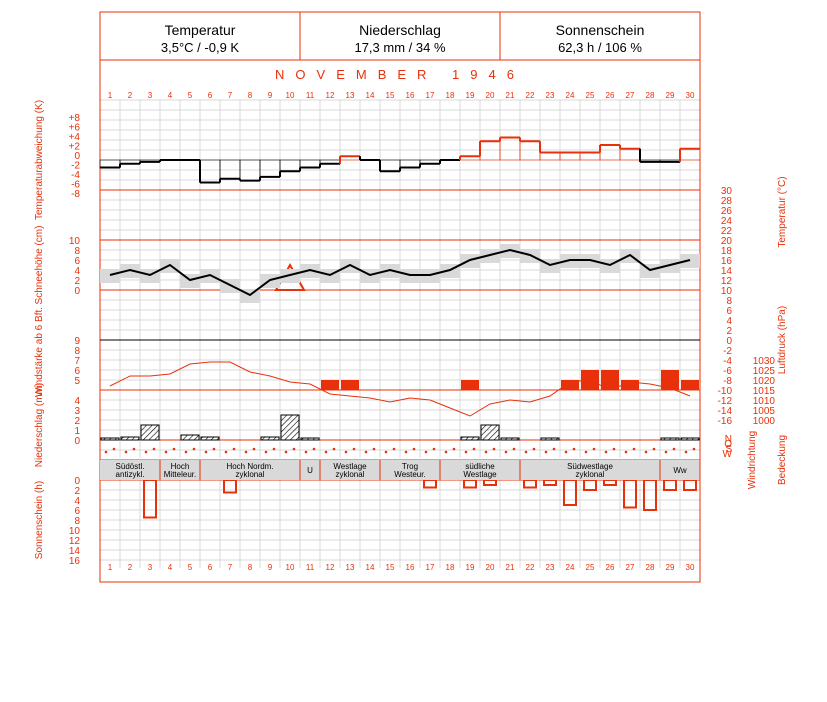 This screenshot has width=827, height=702. Describe the element at coordinates (725, 421) in the screenshot. I see `temperature-tick: -16` at that location.